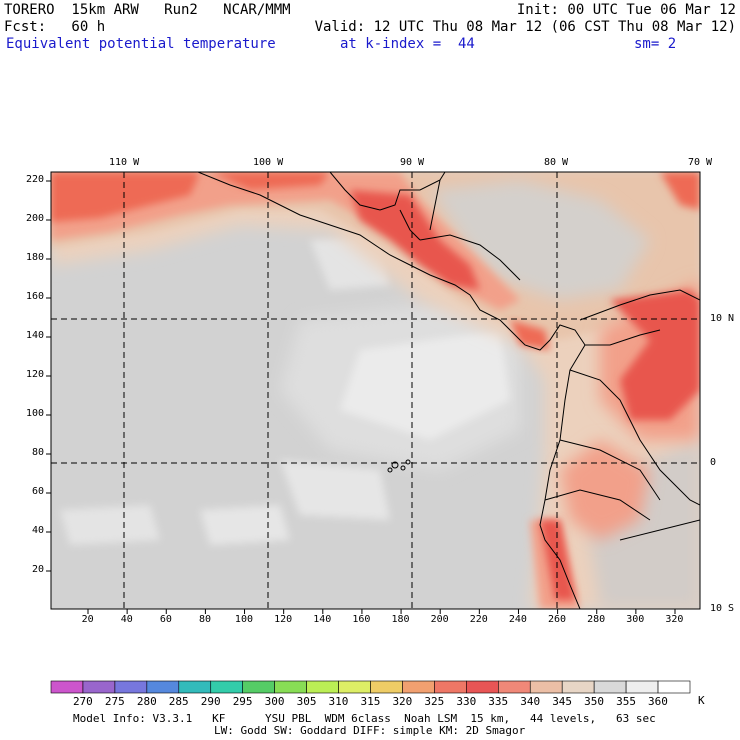 The image size is (740, 740). What do you see at coordinates (530, 701) in the screenshot?
I see `colorbar-label: 340` at bounding box center [530, 701].